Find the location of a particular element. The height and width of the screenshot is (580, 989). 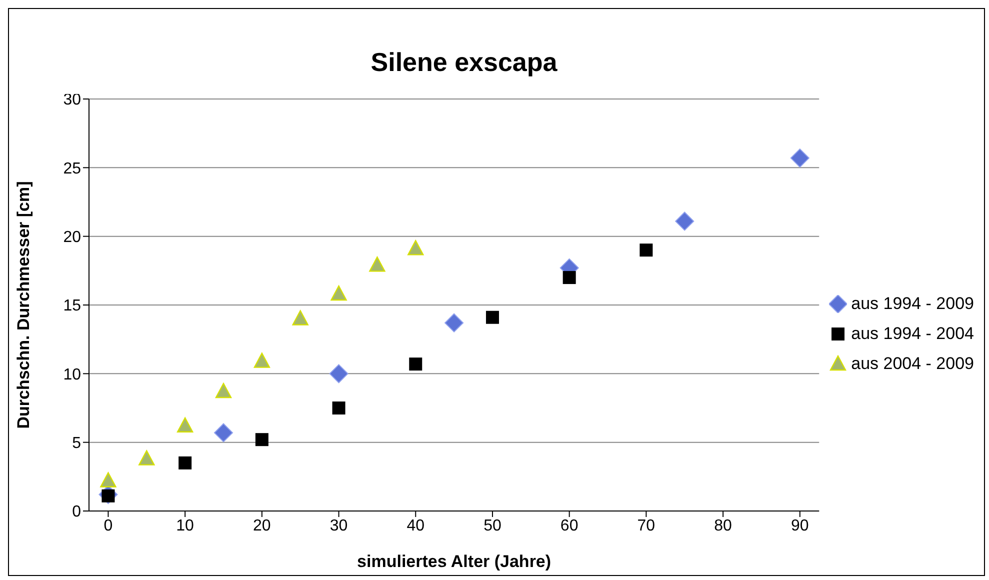

legend-label: aus 2004 - 2009 is located at coordinates (912, 364).